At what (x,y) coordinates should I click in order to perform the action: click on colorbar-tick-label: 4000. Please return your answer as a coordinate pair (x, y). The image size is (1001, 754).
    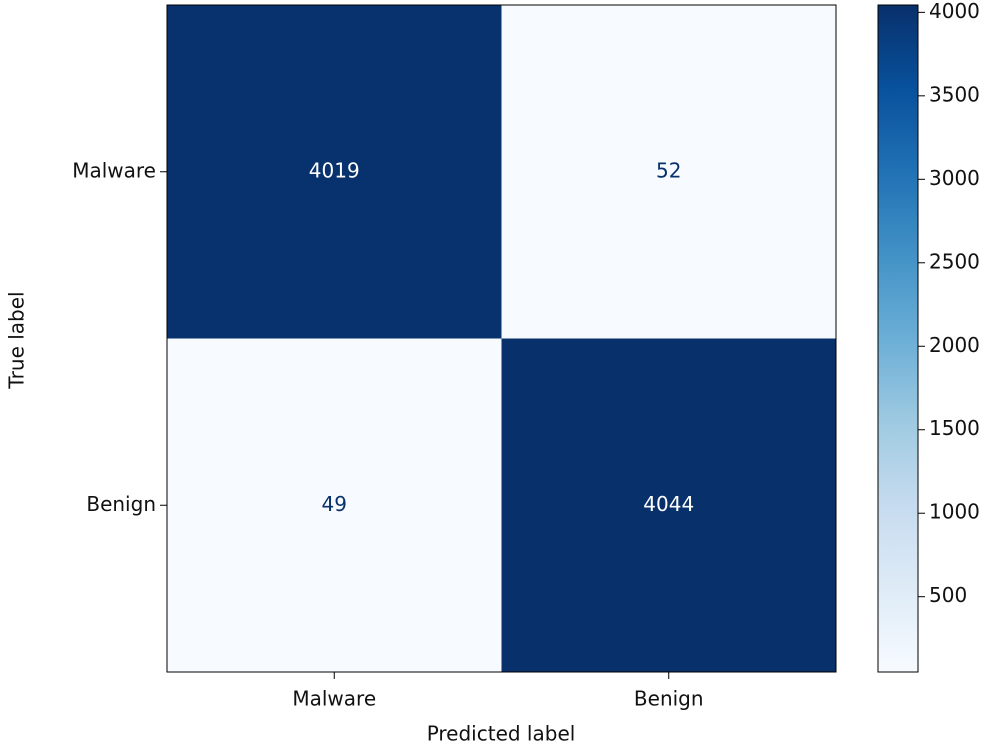
    Looking at the image, I should click on (954, 11).